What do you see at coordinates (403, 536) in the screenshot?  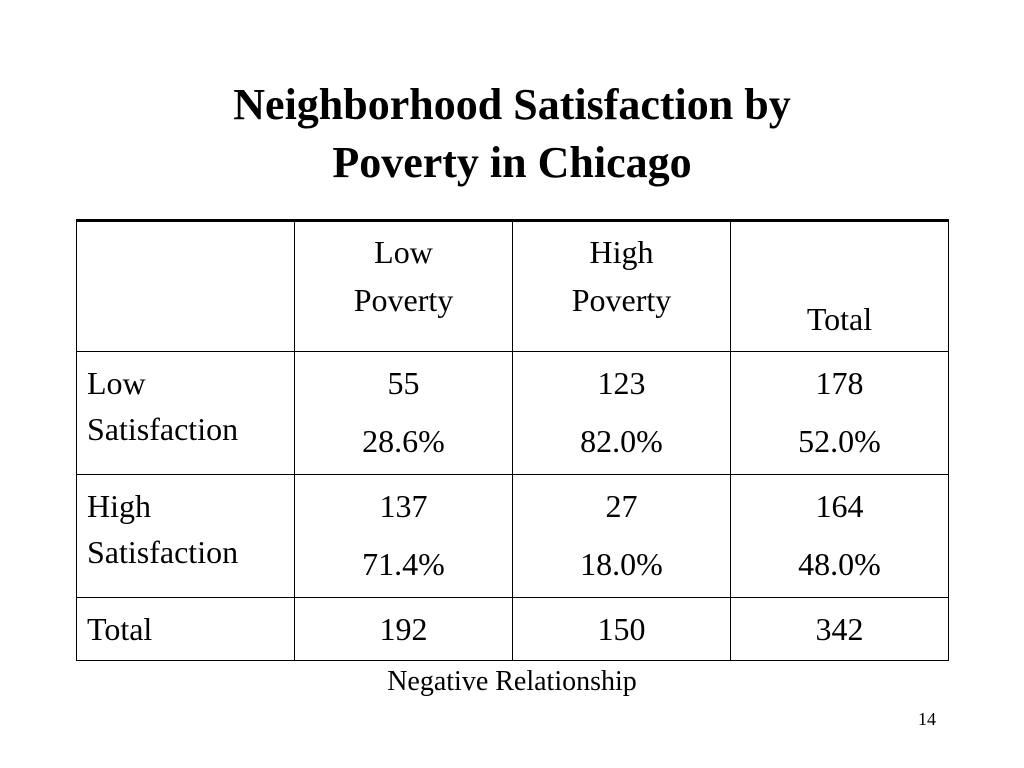 I see `table-cell: 137 71.4%` at bounding box center [403, 536].